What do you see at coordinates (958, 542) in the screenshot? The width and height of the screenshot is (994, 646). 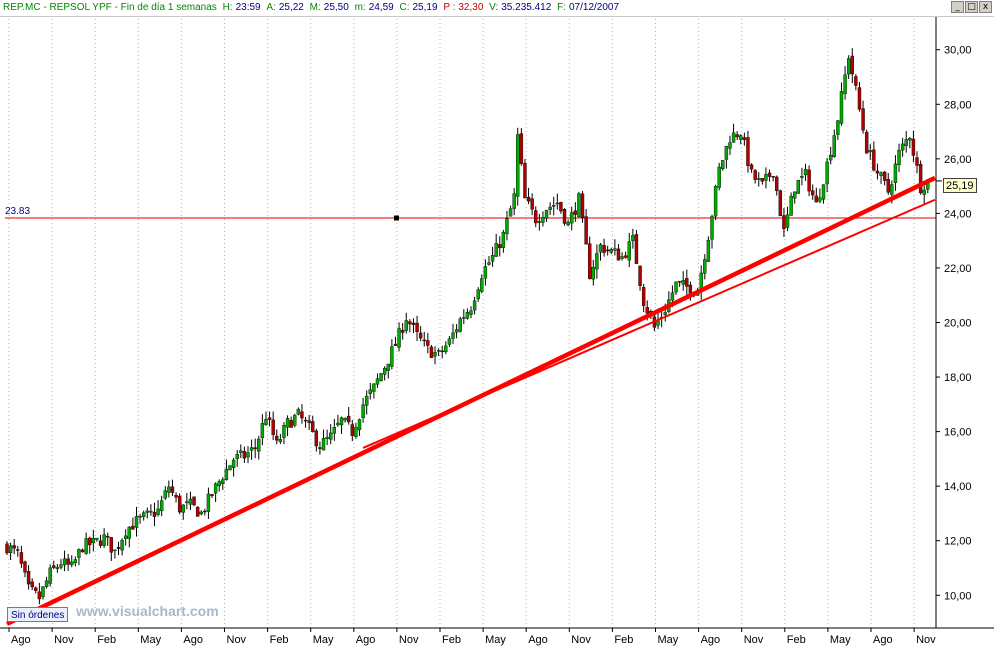 I see `y-tick-label: 12,00` at bounding box center [958, 542].